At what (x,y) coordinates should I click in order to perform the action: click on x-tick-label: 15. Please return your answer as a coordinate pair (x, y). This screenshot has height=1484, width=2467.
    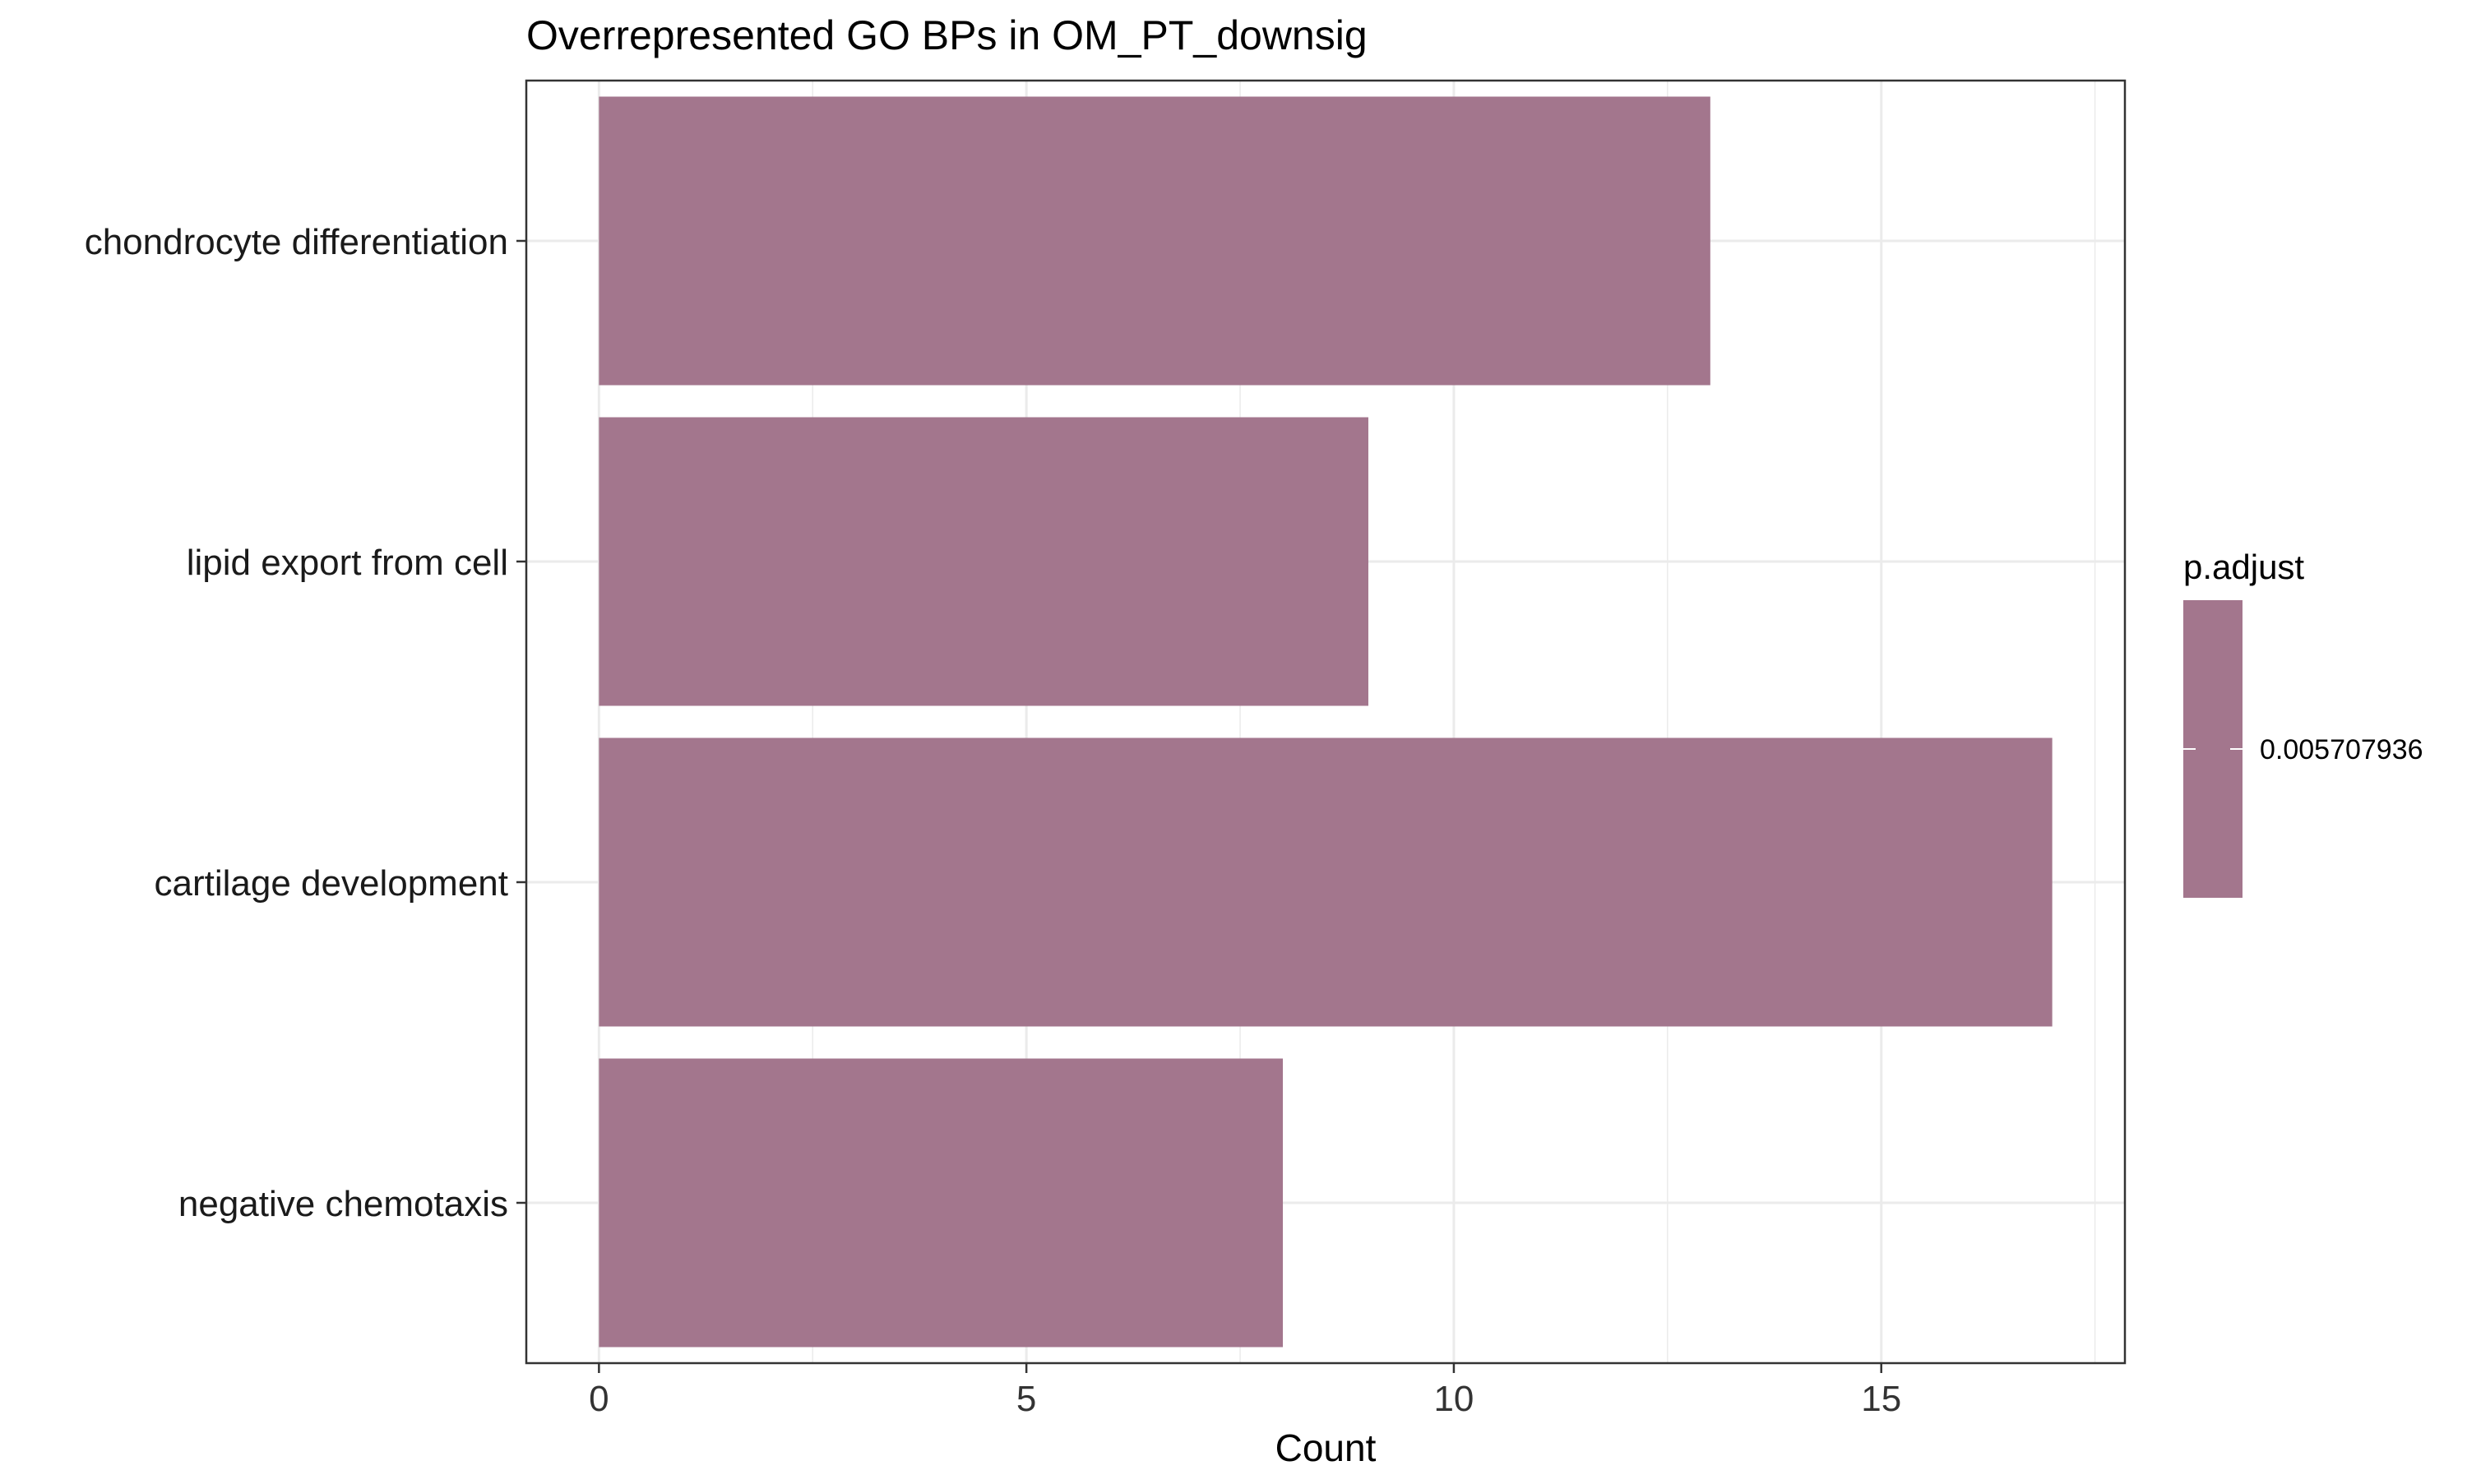
    Looking at the image, I should click on (1881, 1399).